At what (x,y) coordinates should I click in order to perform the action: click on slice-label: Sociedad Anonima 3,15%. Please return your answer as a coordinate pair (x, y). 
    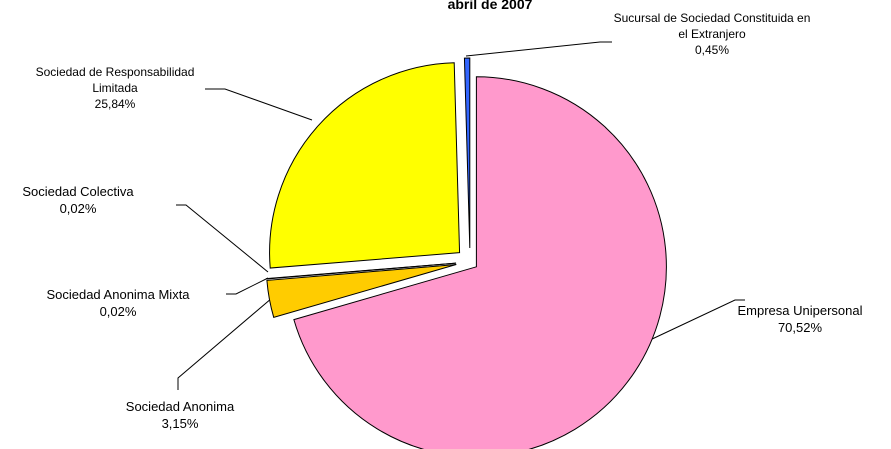
    Looking at the image, I should click on (180, 415).